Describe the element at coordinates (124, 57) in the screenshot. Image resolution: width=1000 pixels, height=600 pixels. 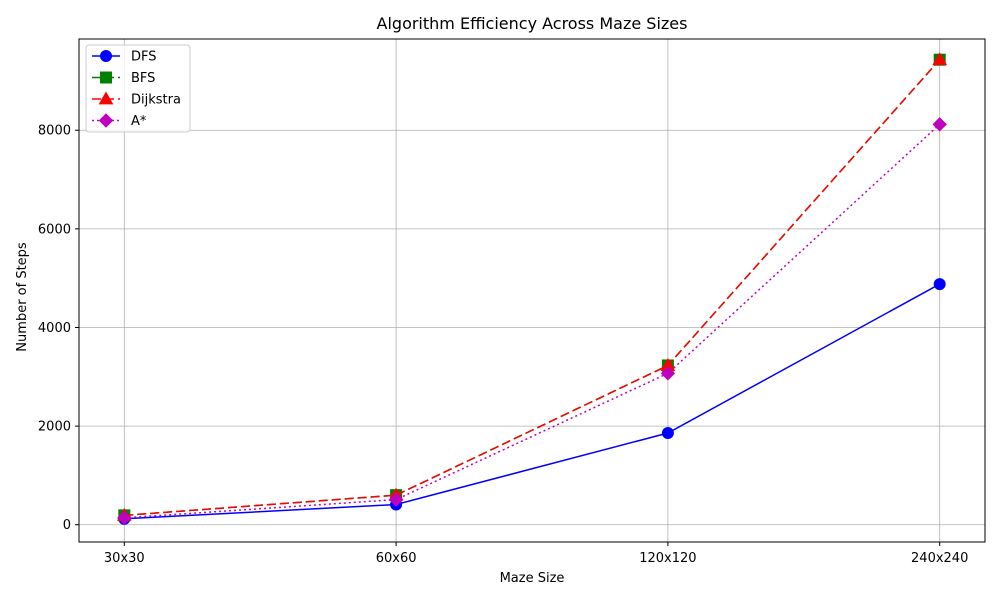
I see `legend-item: DFS` at that location.